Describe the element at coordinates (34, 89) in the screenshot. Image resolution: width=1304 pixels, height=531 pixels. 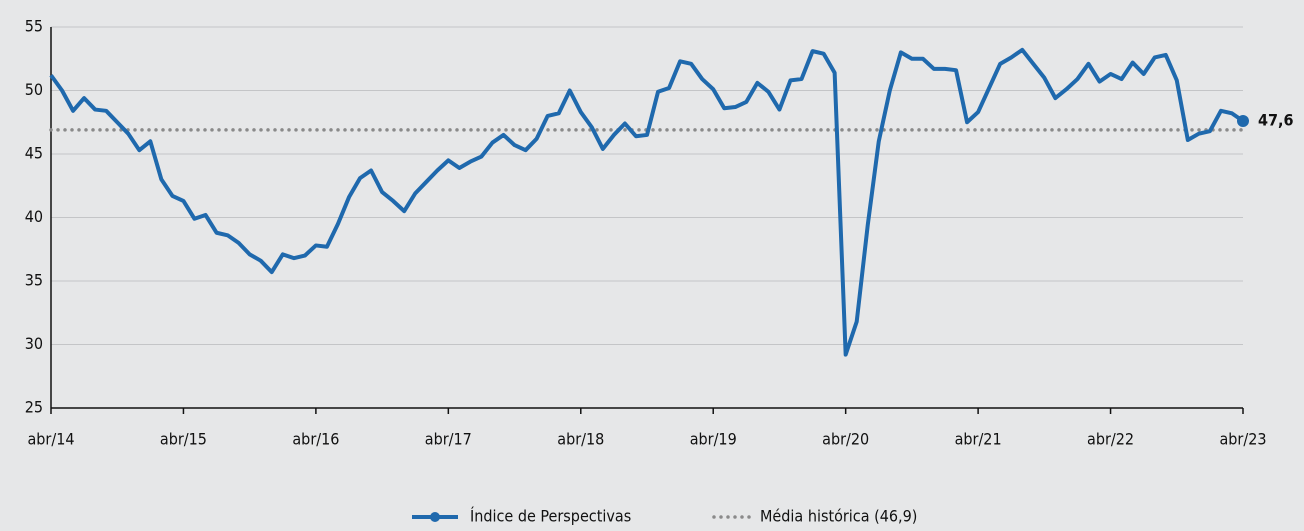
I see `y-tick-label: 50` at that location.